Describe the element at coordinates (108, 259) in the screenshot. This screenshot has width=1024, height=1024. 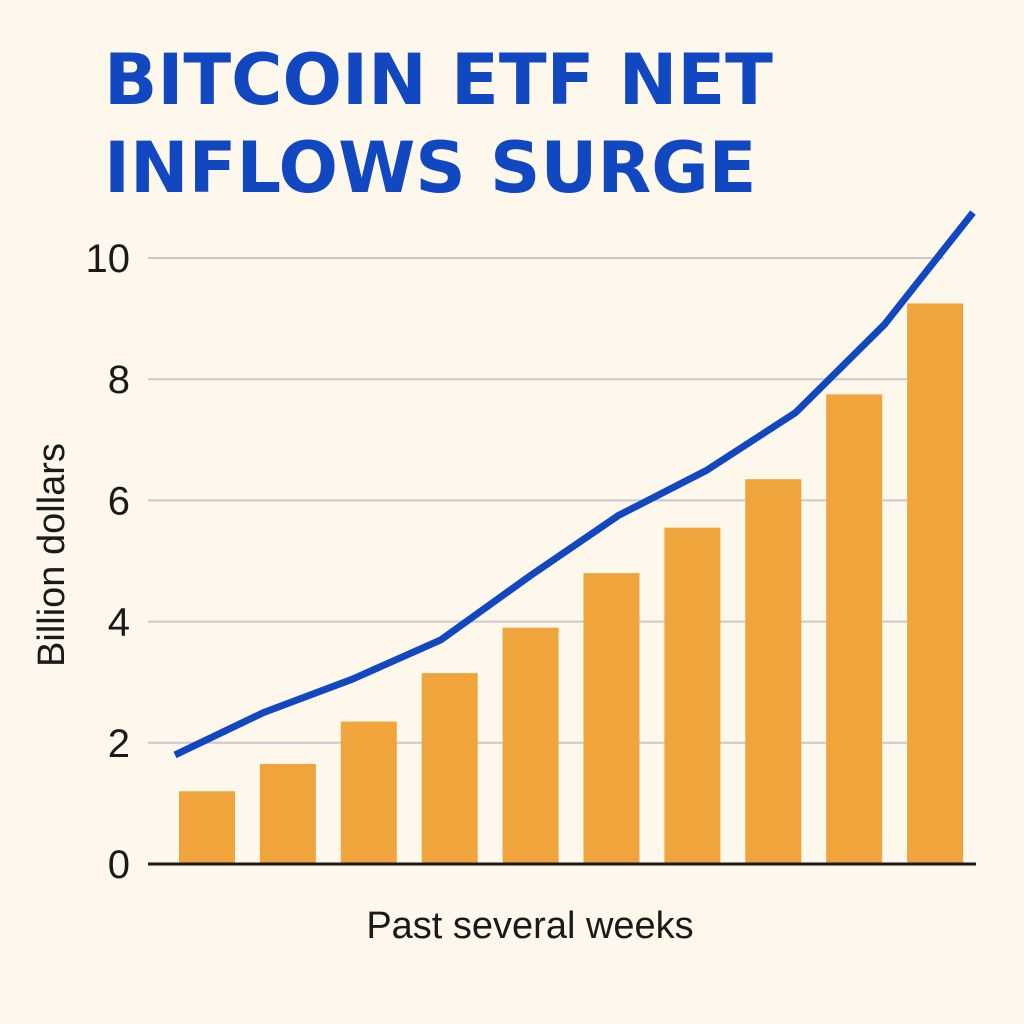
I see `y-tick-label-10: 10` at that location.